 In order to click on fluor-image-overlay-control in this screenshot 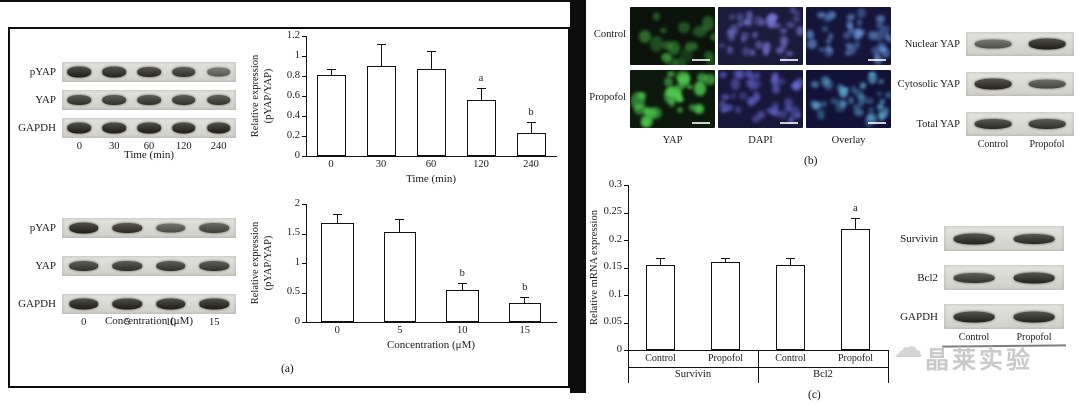, I will do `click(848, 36)`.